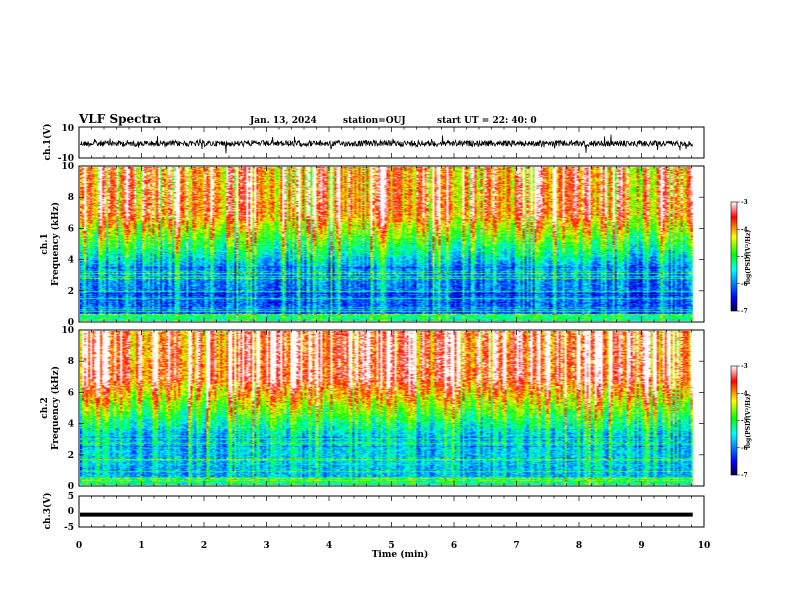 This screenshot has height=612, width=792. I want to click on ch2-spectrogram-ytick-label: 6, so click(71, 393).